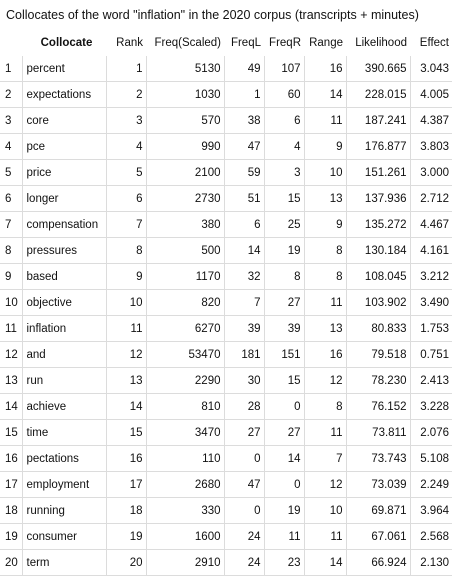 The image size is (452, 576). What do you see at coordinates (430, 302) in the screenshot?
I see `cell-effect: 3.490` at bounding box center [430, 302].